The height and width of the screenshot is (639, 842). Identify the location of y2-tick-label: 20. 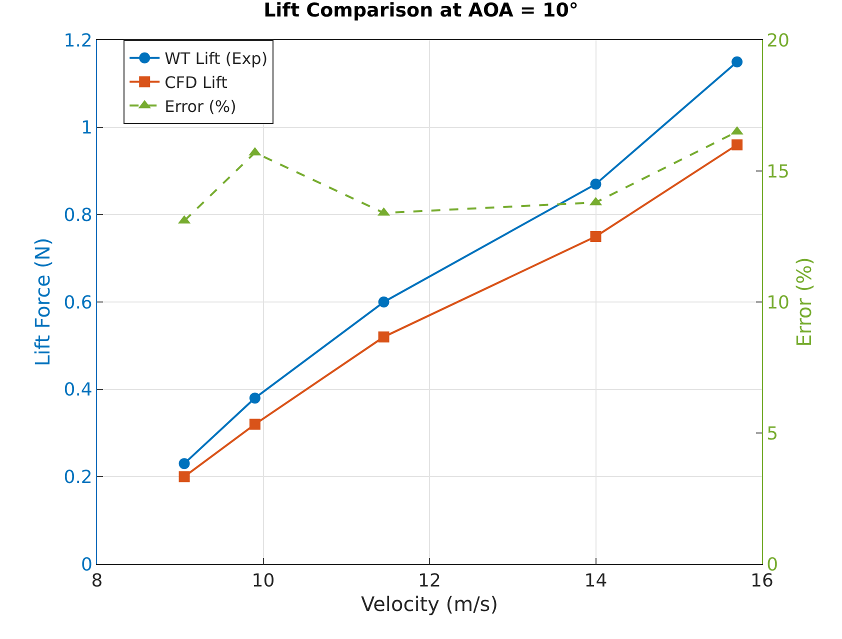
(778, 41).